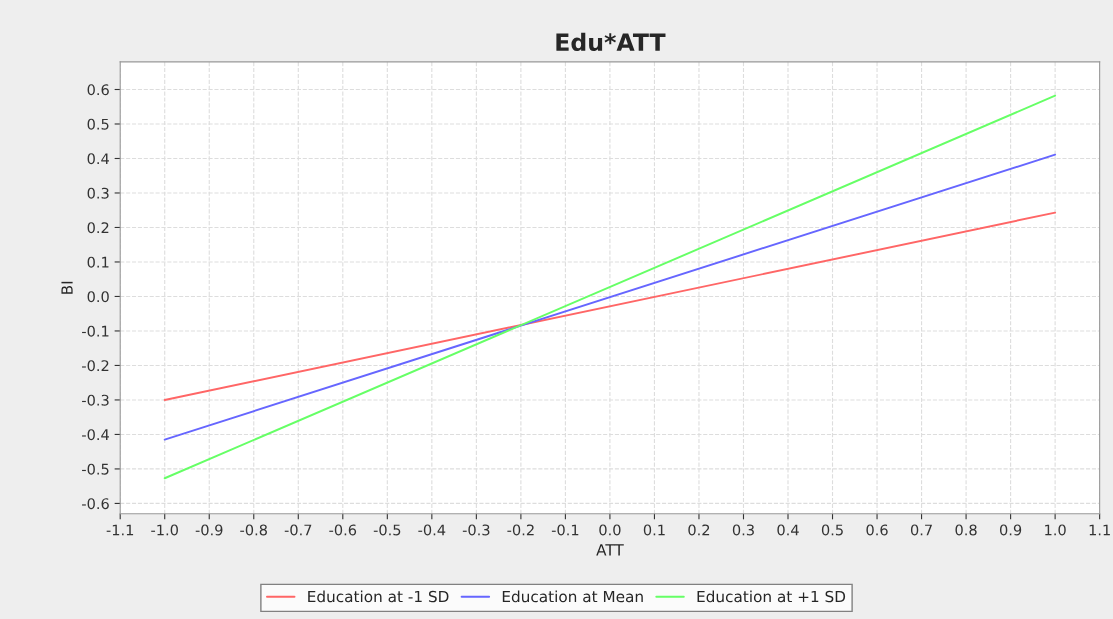  Describe the element at coordinates (98, 228) in the screenshot. I see `y-tick-label: 0.2` at that location.